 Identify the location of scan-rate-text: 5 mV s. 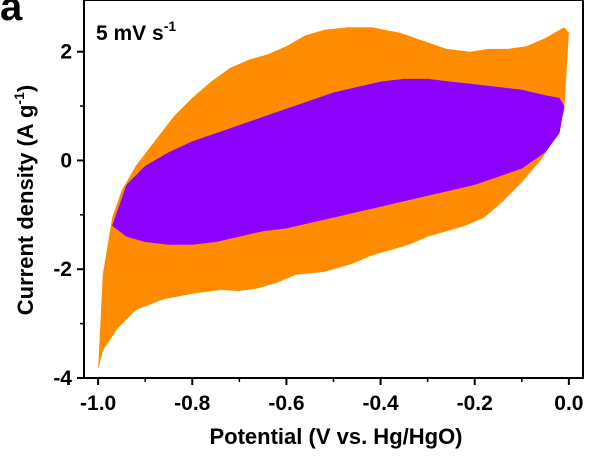
(130, 33).